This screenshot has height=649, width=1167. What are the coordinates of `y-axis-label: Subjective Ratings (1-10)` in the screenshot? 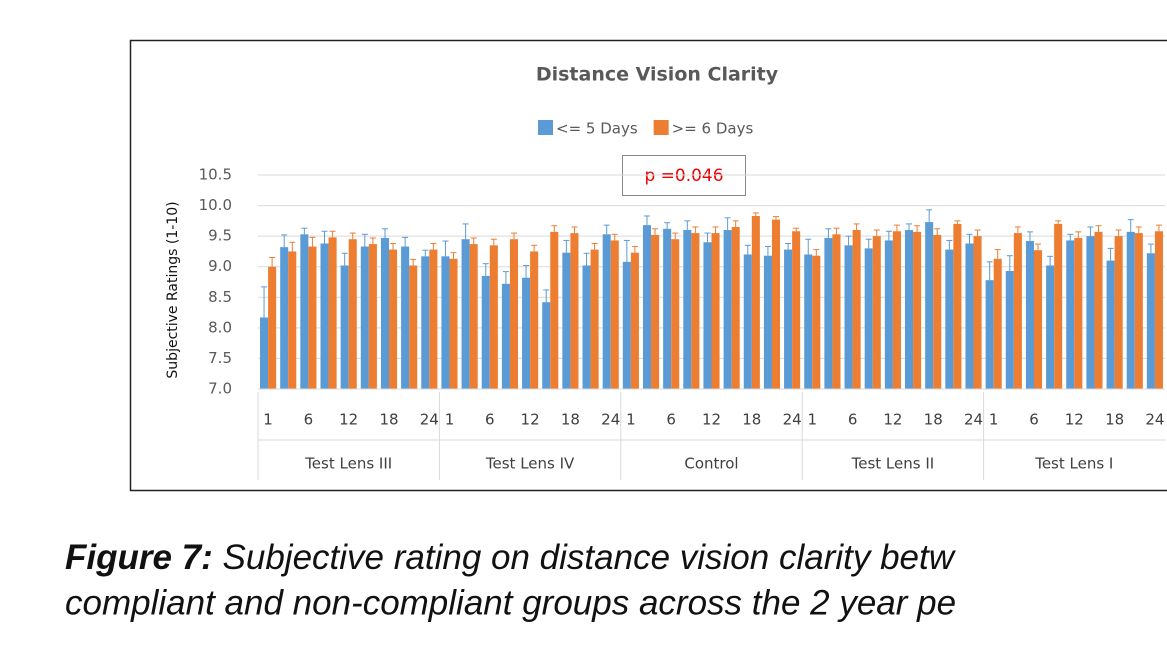 It's located at (173, 289).